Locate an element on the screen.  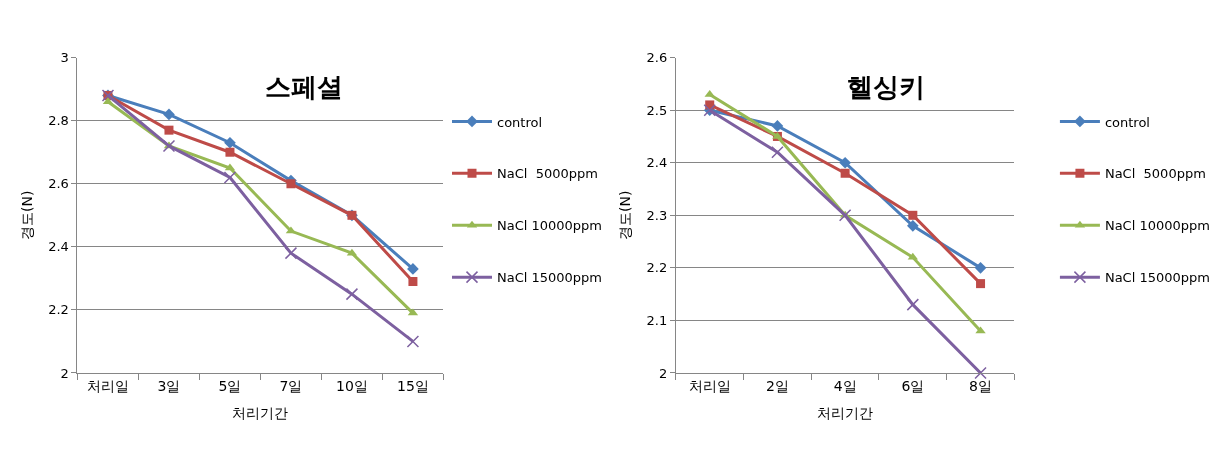
x-tick-label: 4일 is located at coordinates (845, 385).